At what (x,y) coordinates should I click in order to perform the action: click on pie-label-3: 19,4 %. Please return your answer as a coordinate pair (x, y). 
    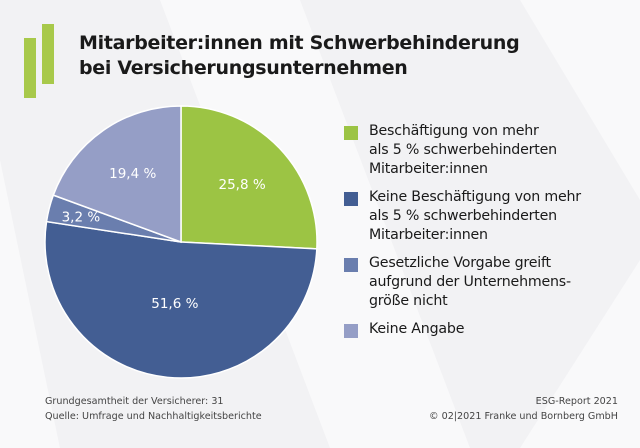
    Looking at the image, I should click on (132, 174).